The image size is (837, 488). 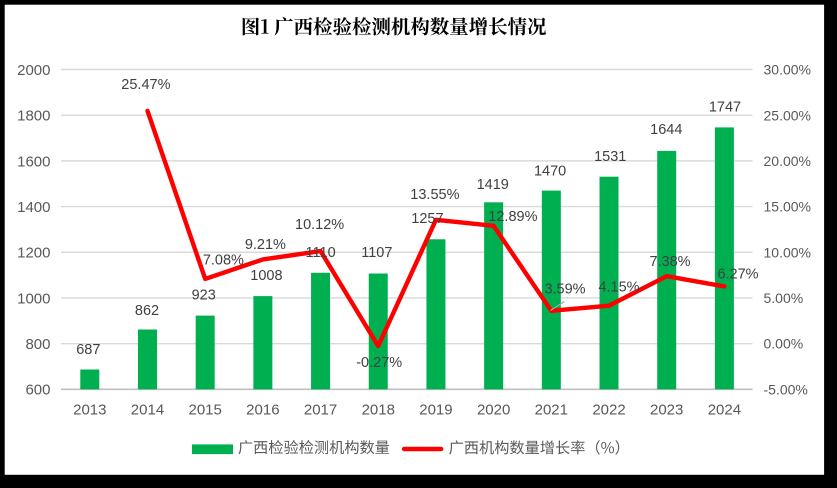 I want to click on svg-text: 20.00%, so click(x=787, y=161).